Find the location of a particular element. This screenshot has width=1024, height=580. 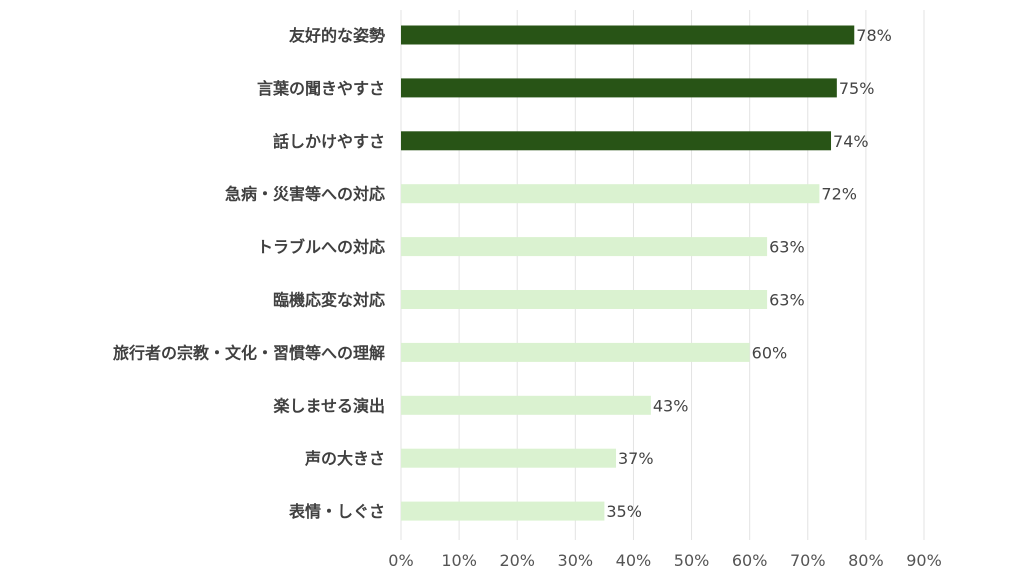

category-label: 表情・しぐさ is located at coordinates (336, 511).